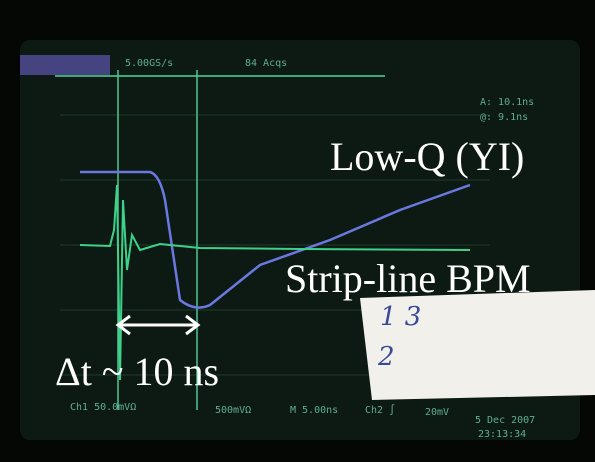 The image size is (595, 462). What do you see at coordinates (502, 434) in the screenshot?
I see `time: 23:13:34` at bounding box center [502, 434].